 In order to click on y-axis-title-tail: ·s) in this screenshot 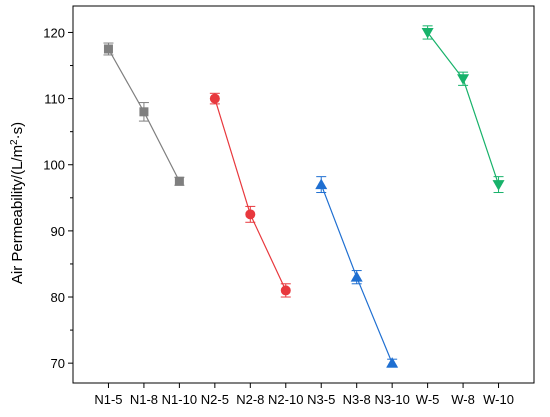, I will do `click(17, 131)`.